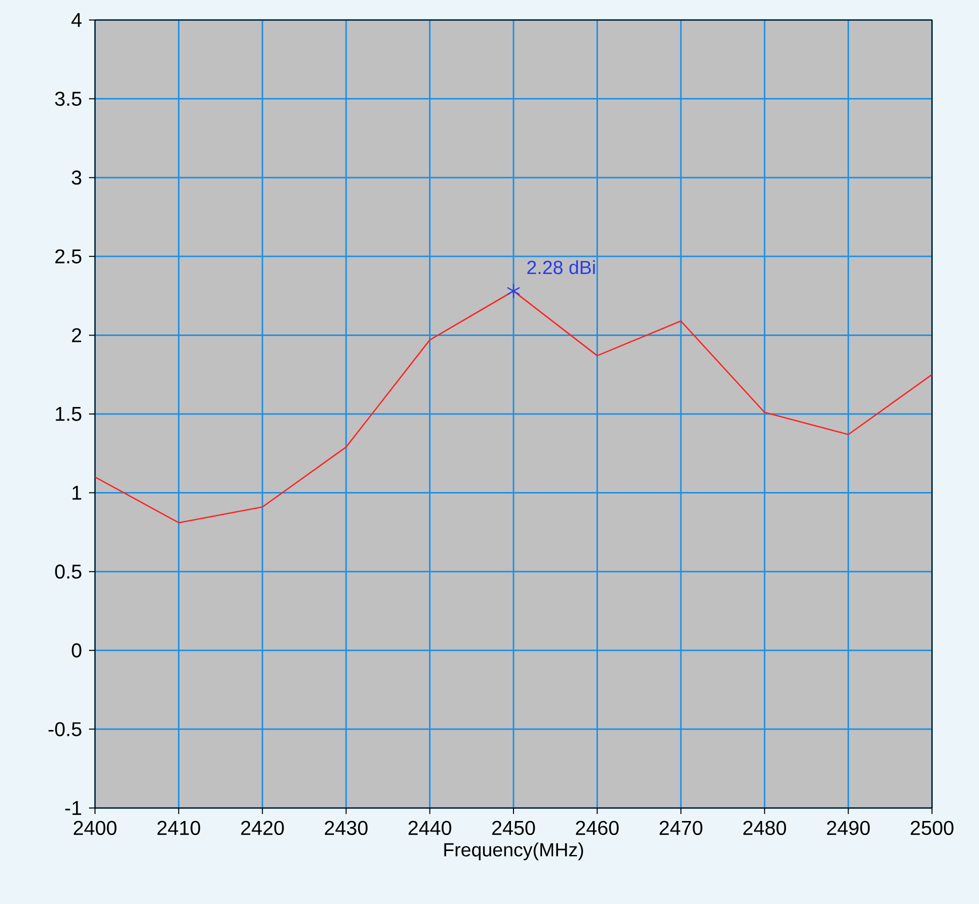 This screenshot has width=979, height=904. I want to click on x-axis-title: Frequency(MHz), so click(514, 851).